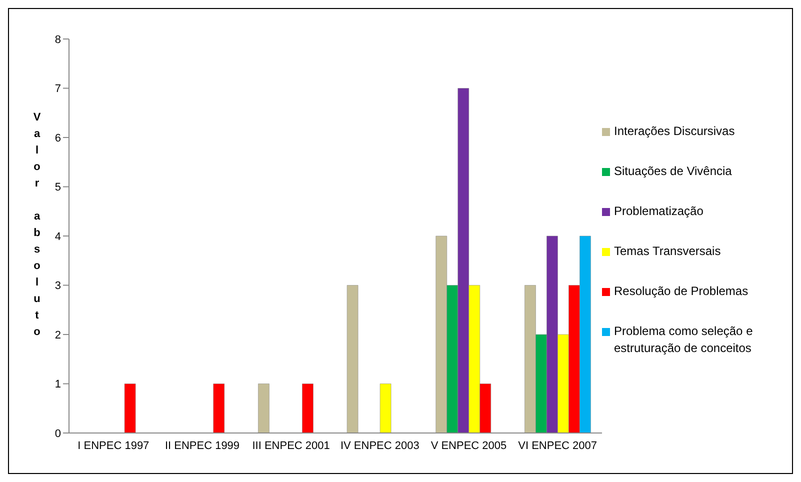 The height and width of the screenshot is (482, 801). What do you see at coordinates (468, 446) in the screenshot?
I see `x-tick-label: V ENPEC 2005` at bounding box center [468, 446].